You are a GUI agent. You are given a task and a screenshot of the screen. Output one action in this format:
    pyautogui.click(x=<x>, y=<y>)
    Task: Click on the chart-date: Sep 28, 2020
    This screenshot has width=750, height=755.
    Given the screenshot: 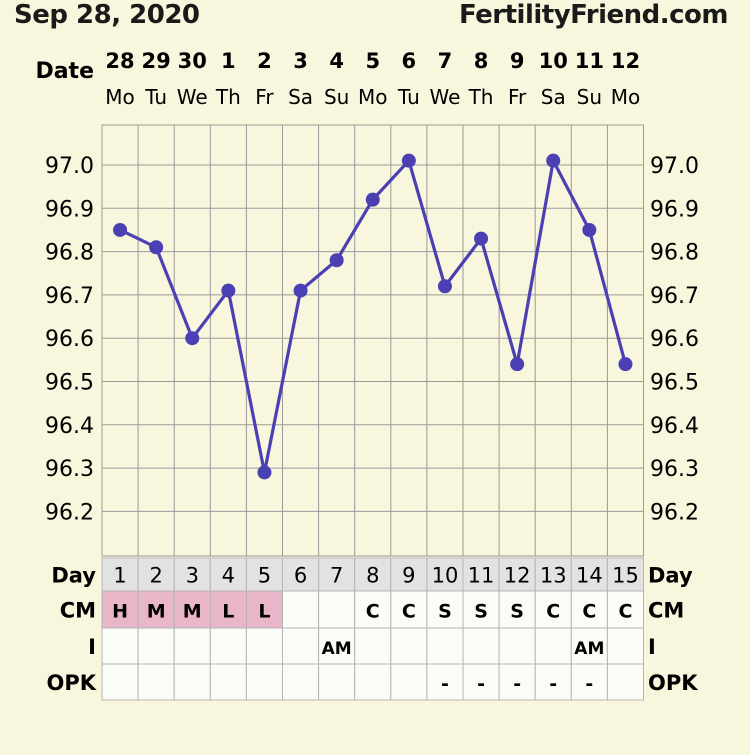 What is the action you would take?
    pyautogui.click(x=107, y=15)
    